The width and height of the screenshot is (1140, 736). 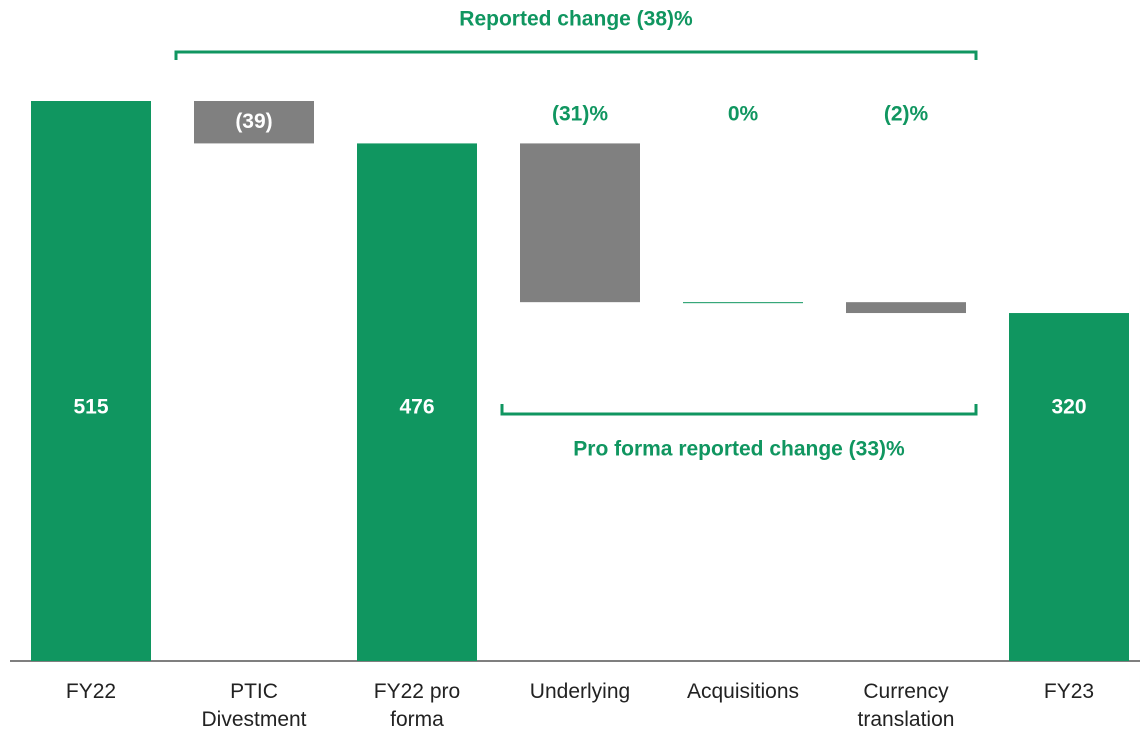 What do you see at coordinates (1068, 407) in the screenshot?
I see `data-label: 320` at bounding box center [1068, 407].